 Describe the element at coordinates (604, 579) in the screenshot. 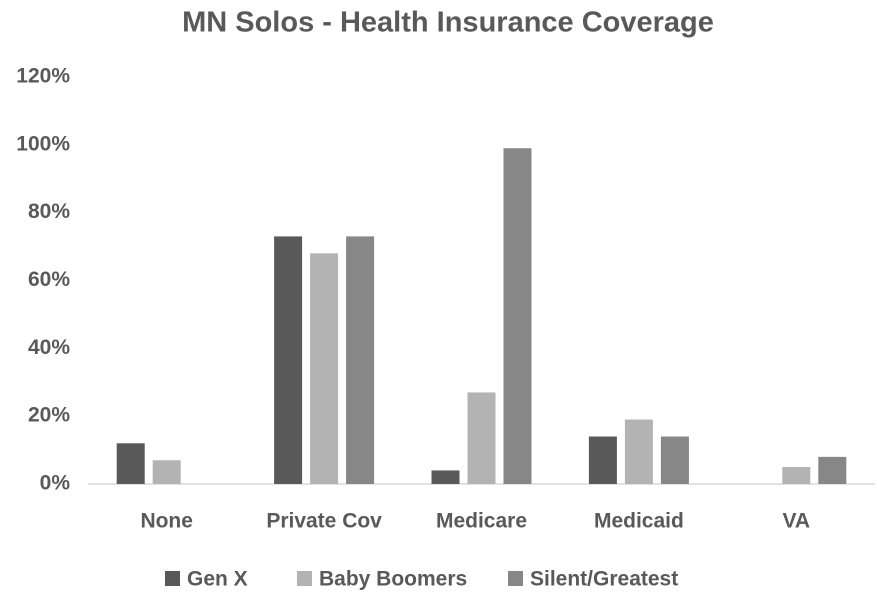

I see `legend-label: Silent/Greatest` at that location.